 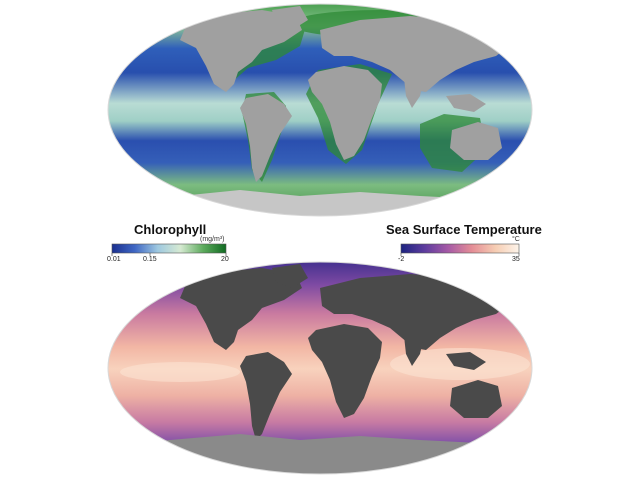 I want to click on sst-legend, so click(x=460, y=249).